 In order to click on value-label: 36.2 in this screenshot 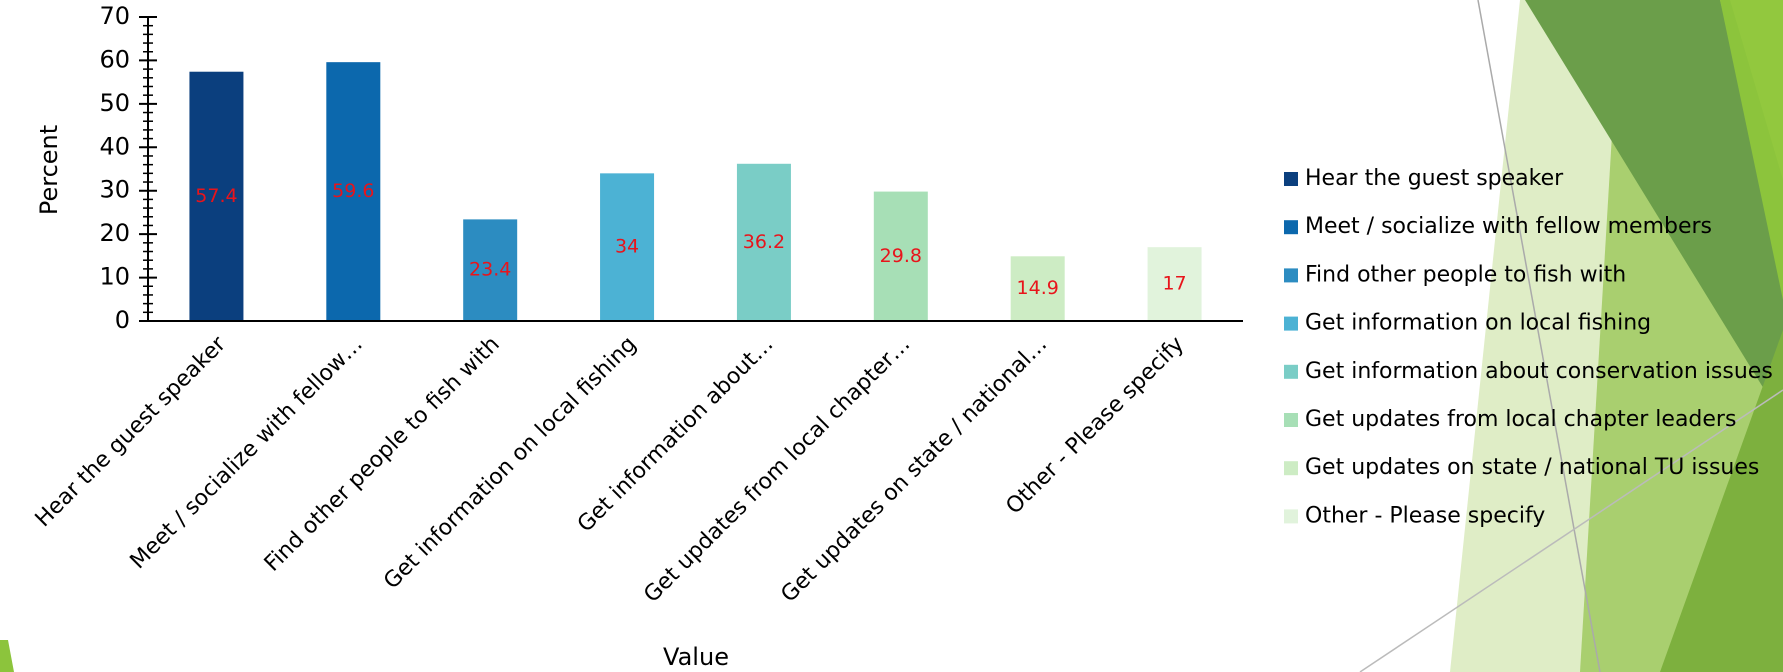, I will do `click(764, 242)`.